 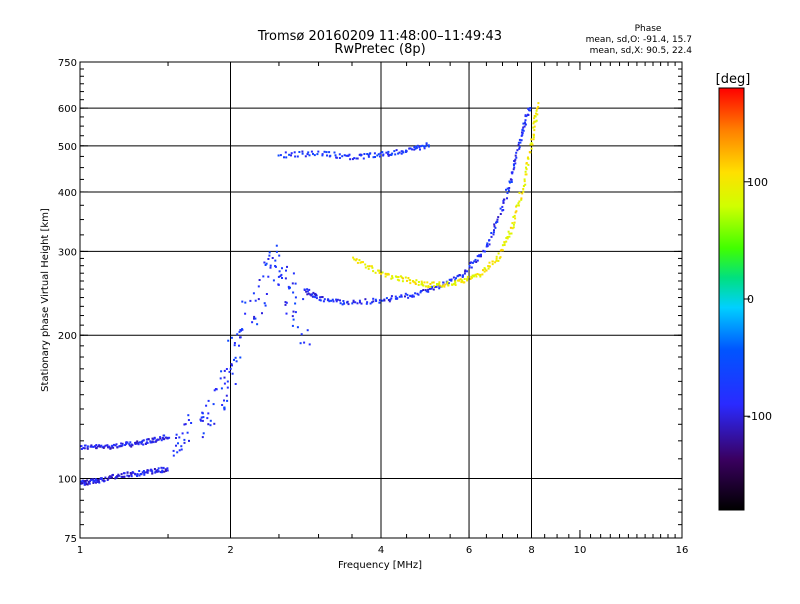 I want to click on x-tick-label: 1, so click(x=80, y=550).